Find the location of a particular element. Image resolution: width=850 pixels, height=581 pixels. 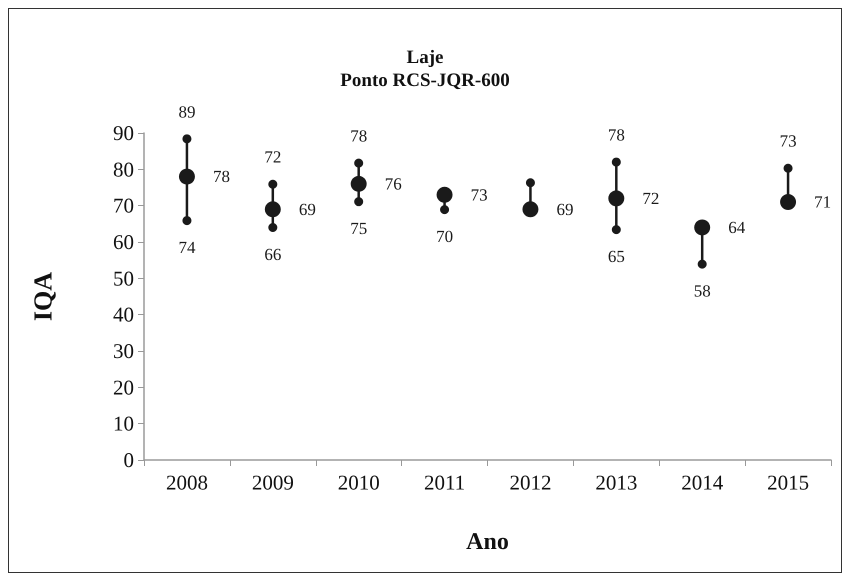

data-label: 78 is located at coordinates (221, 176).